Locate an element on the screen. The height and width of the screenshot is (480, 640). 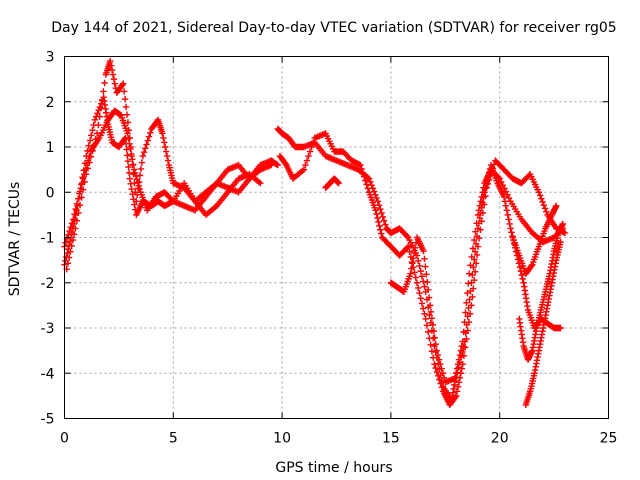
series-track-f is located at coordinates (475, 273).